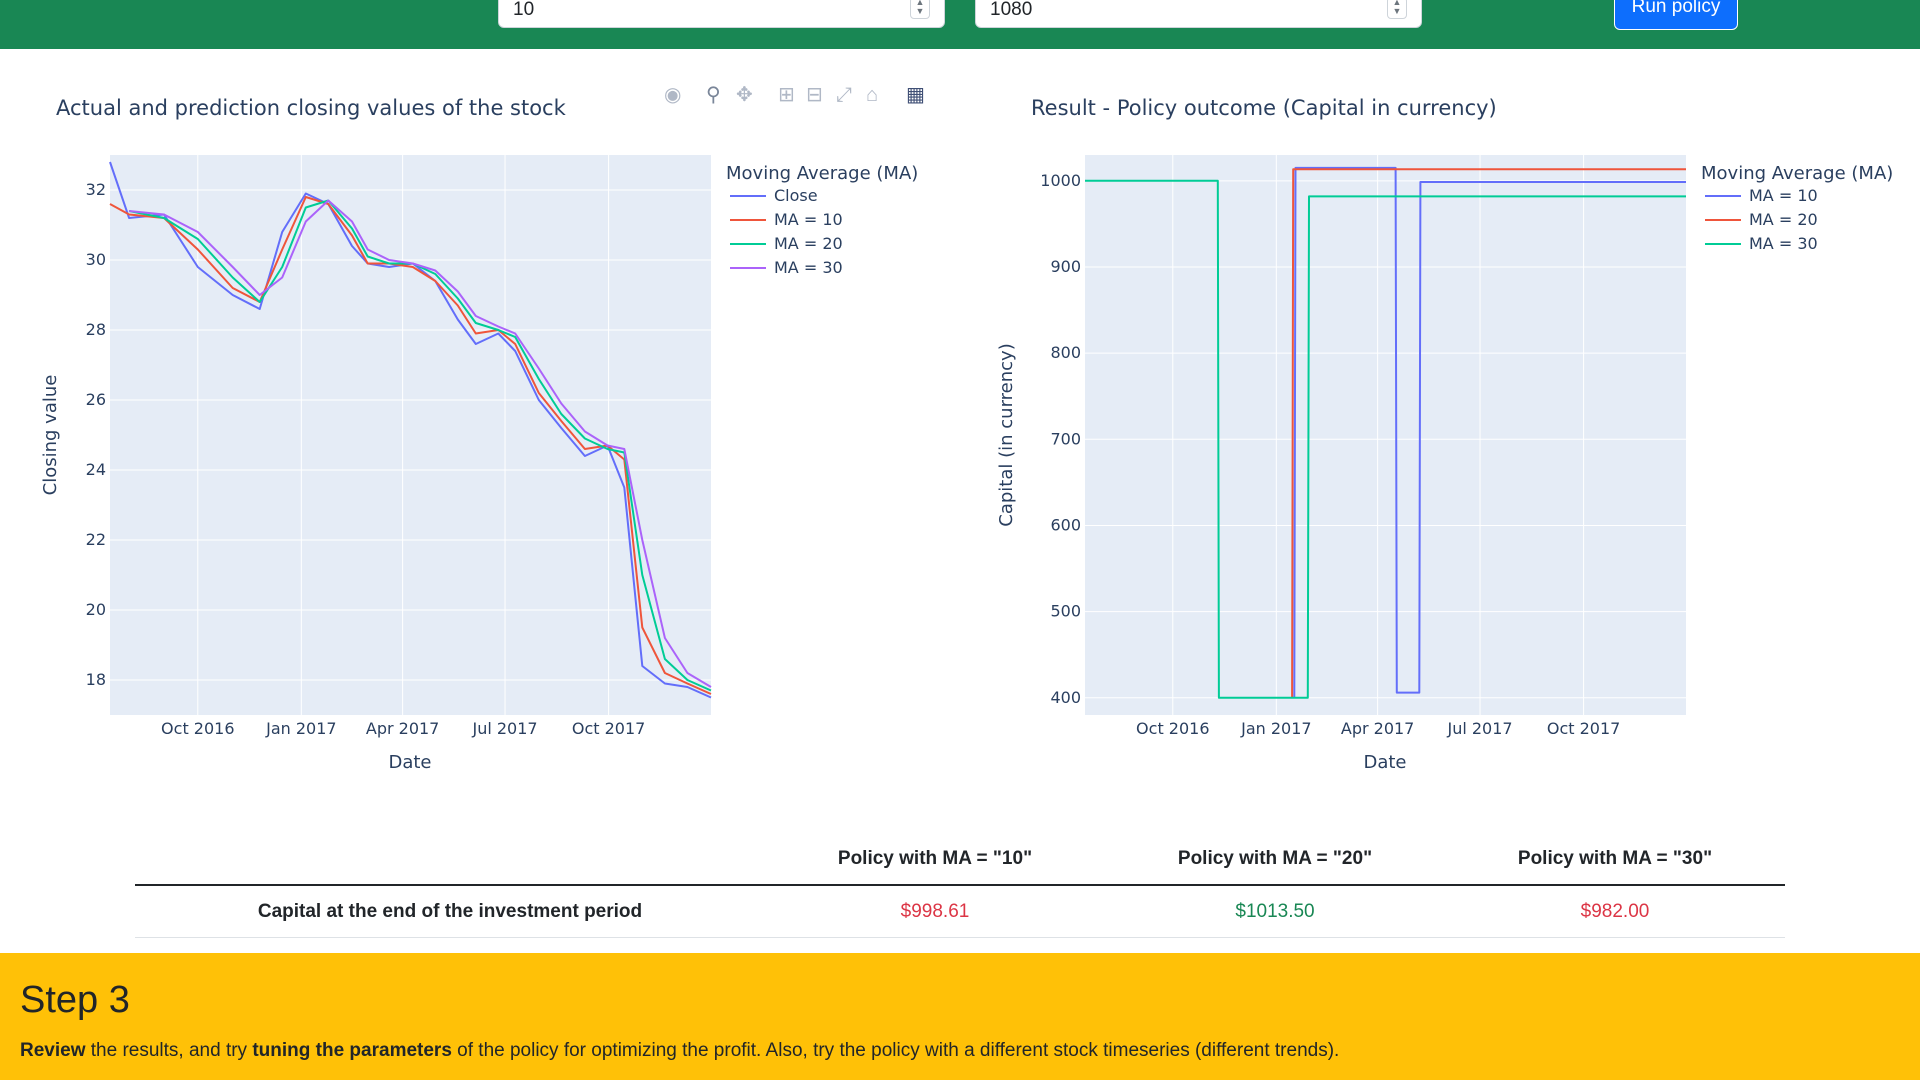  What do you see at coordinates (814, 95) in the screenshot?
I see `zoom-out-icon: ⊟` at bounding box center [814, 95].